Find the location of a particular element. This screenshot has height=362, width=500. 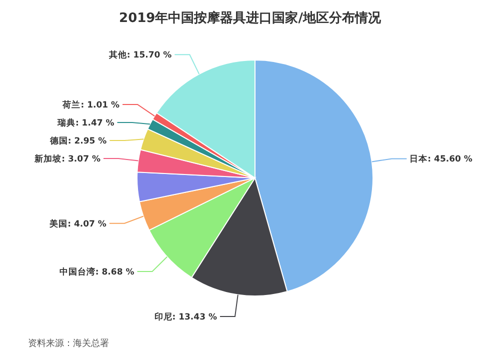

slice-label: 中国台湾: 8.68 % is located at coordinates (97, 272).